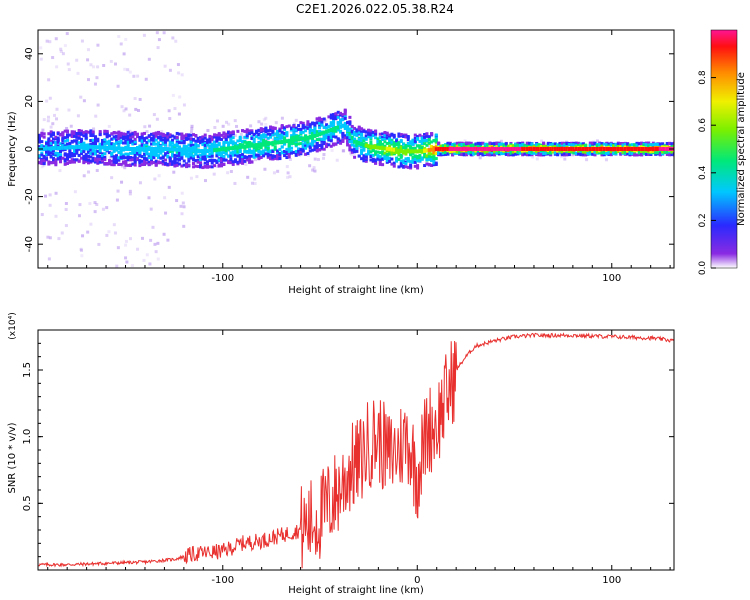 This screenshot has width=750, height=600. What do you see at coordinates (29, 196) in the screenshot?
I see `y-tick-label: -20` at bounding box center [29, 196].